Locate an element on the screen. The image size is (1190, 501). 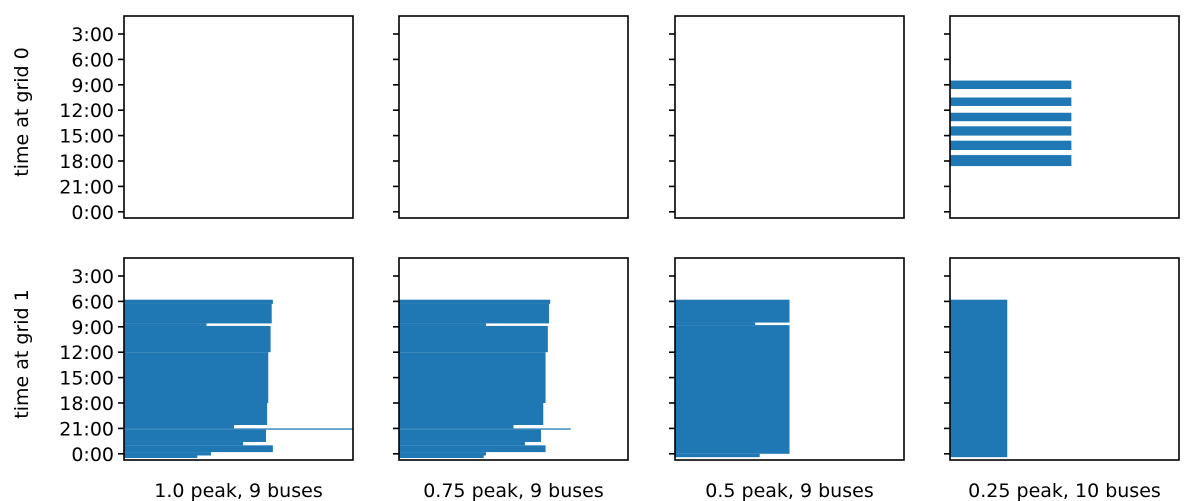
panel-frame-r0c3 is located at coordinates (1064, 117).